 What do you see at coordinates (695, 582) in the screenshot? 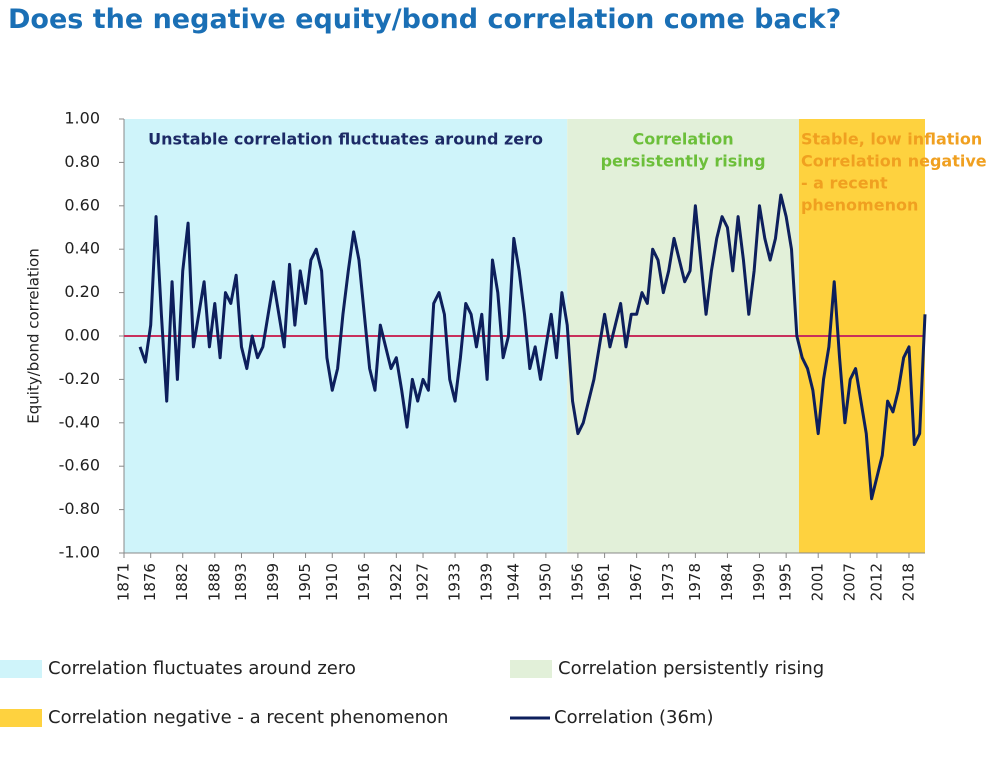
I see `x-tick-label: 1978` at bounding box center [695, 582].